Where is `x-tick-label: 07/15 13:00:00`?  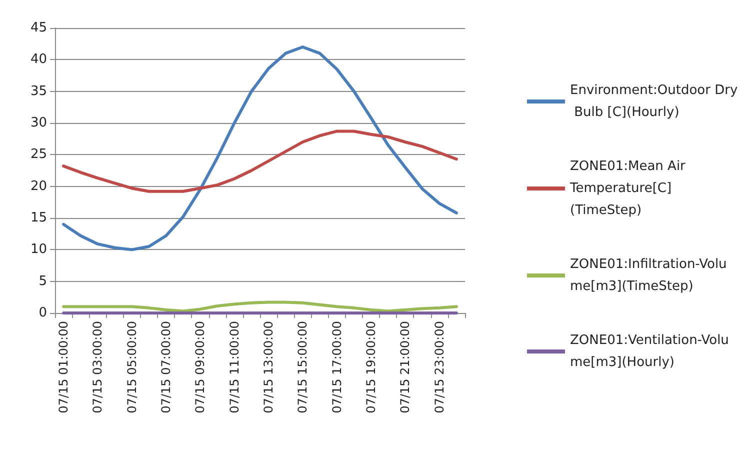 x-tick-label: 07/15 13:00:00 is located at coordinates (269, 367).